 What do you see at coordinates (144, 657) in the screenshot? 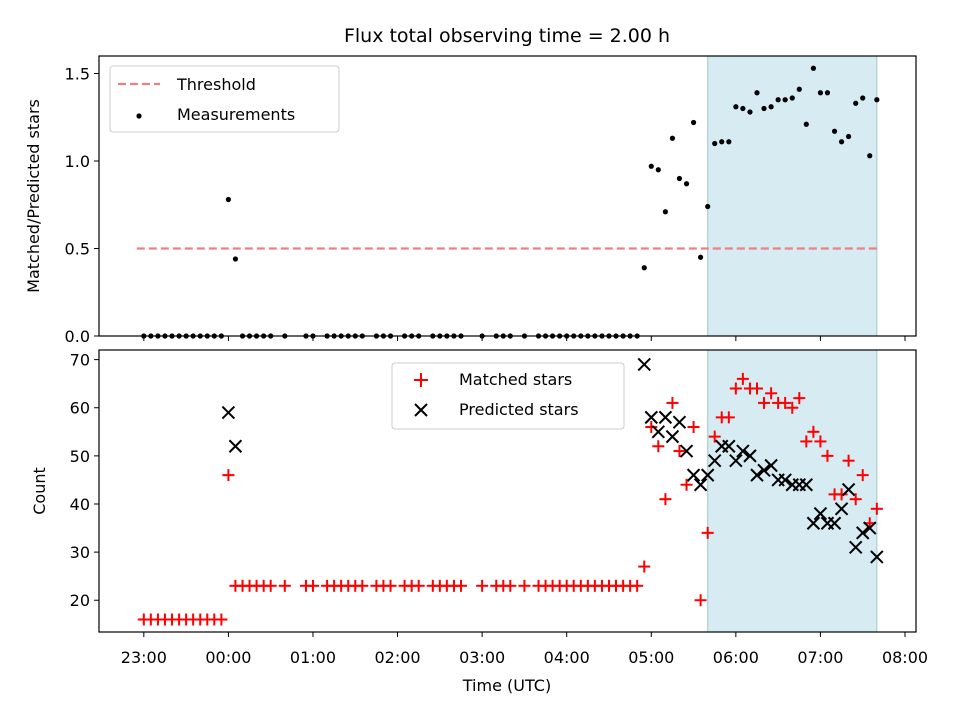
I see `x-tick-label: 23:00` at bounding box center [144, 657].